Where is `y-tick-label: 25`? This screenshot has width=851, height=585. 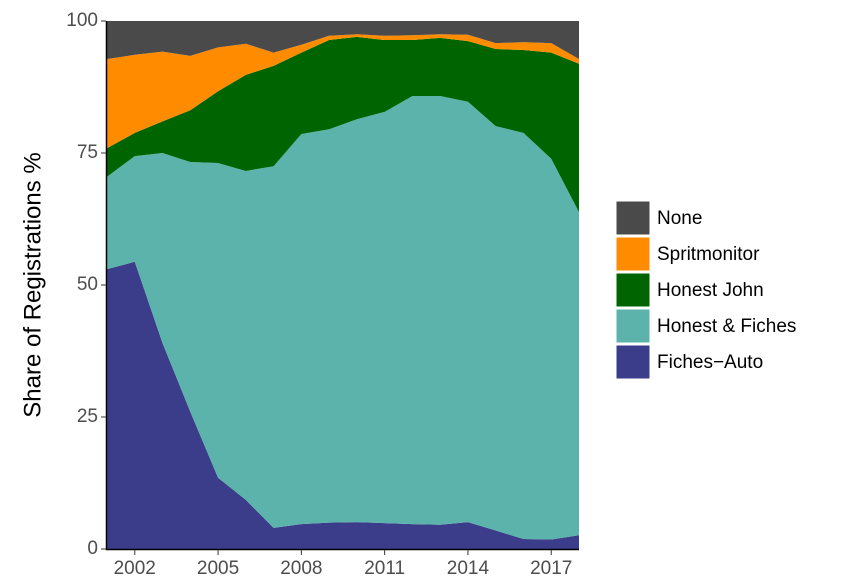
y-tick-label: 25 is located at coordinates (87, 416).